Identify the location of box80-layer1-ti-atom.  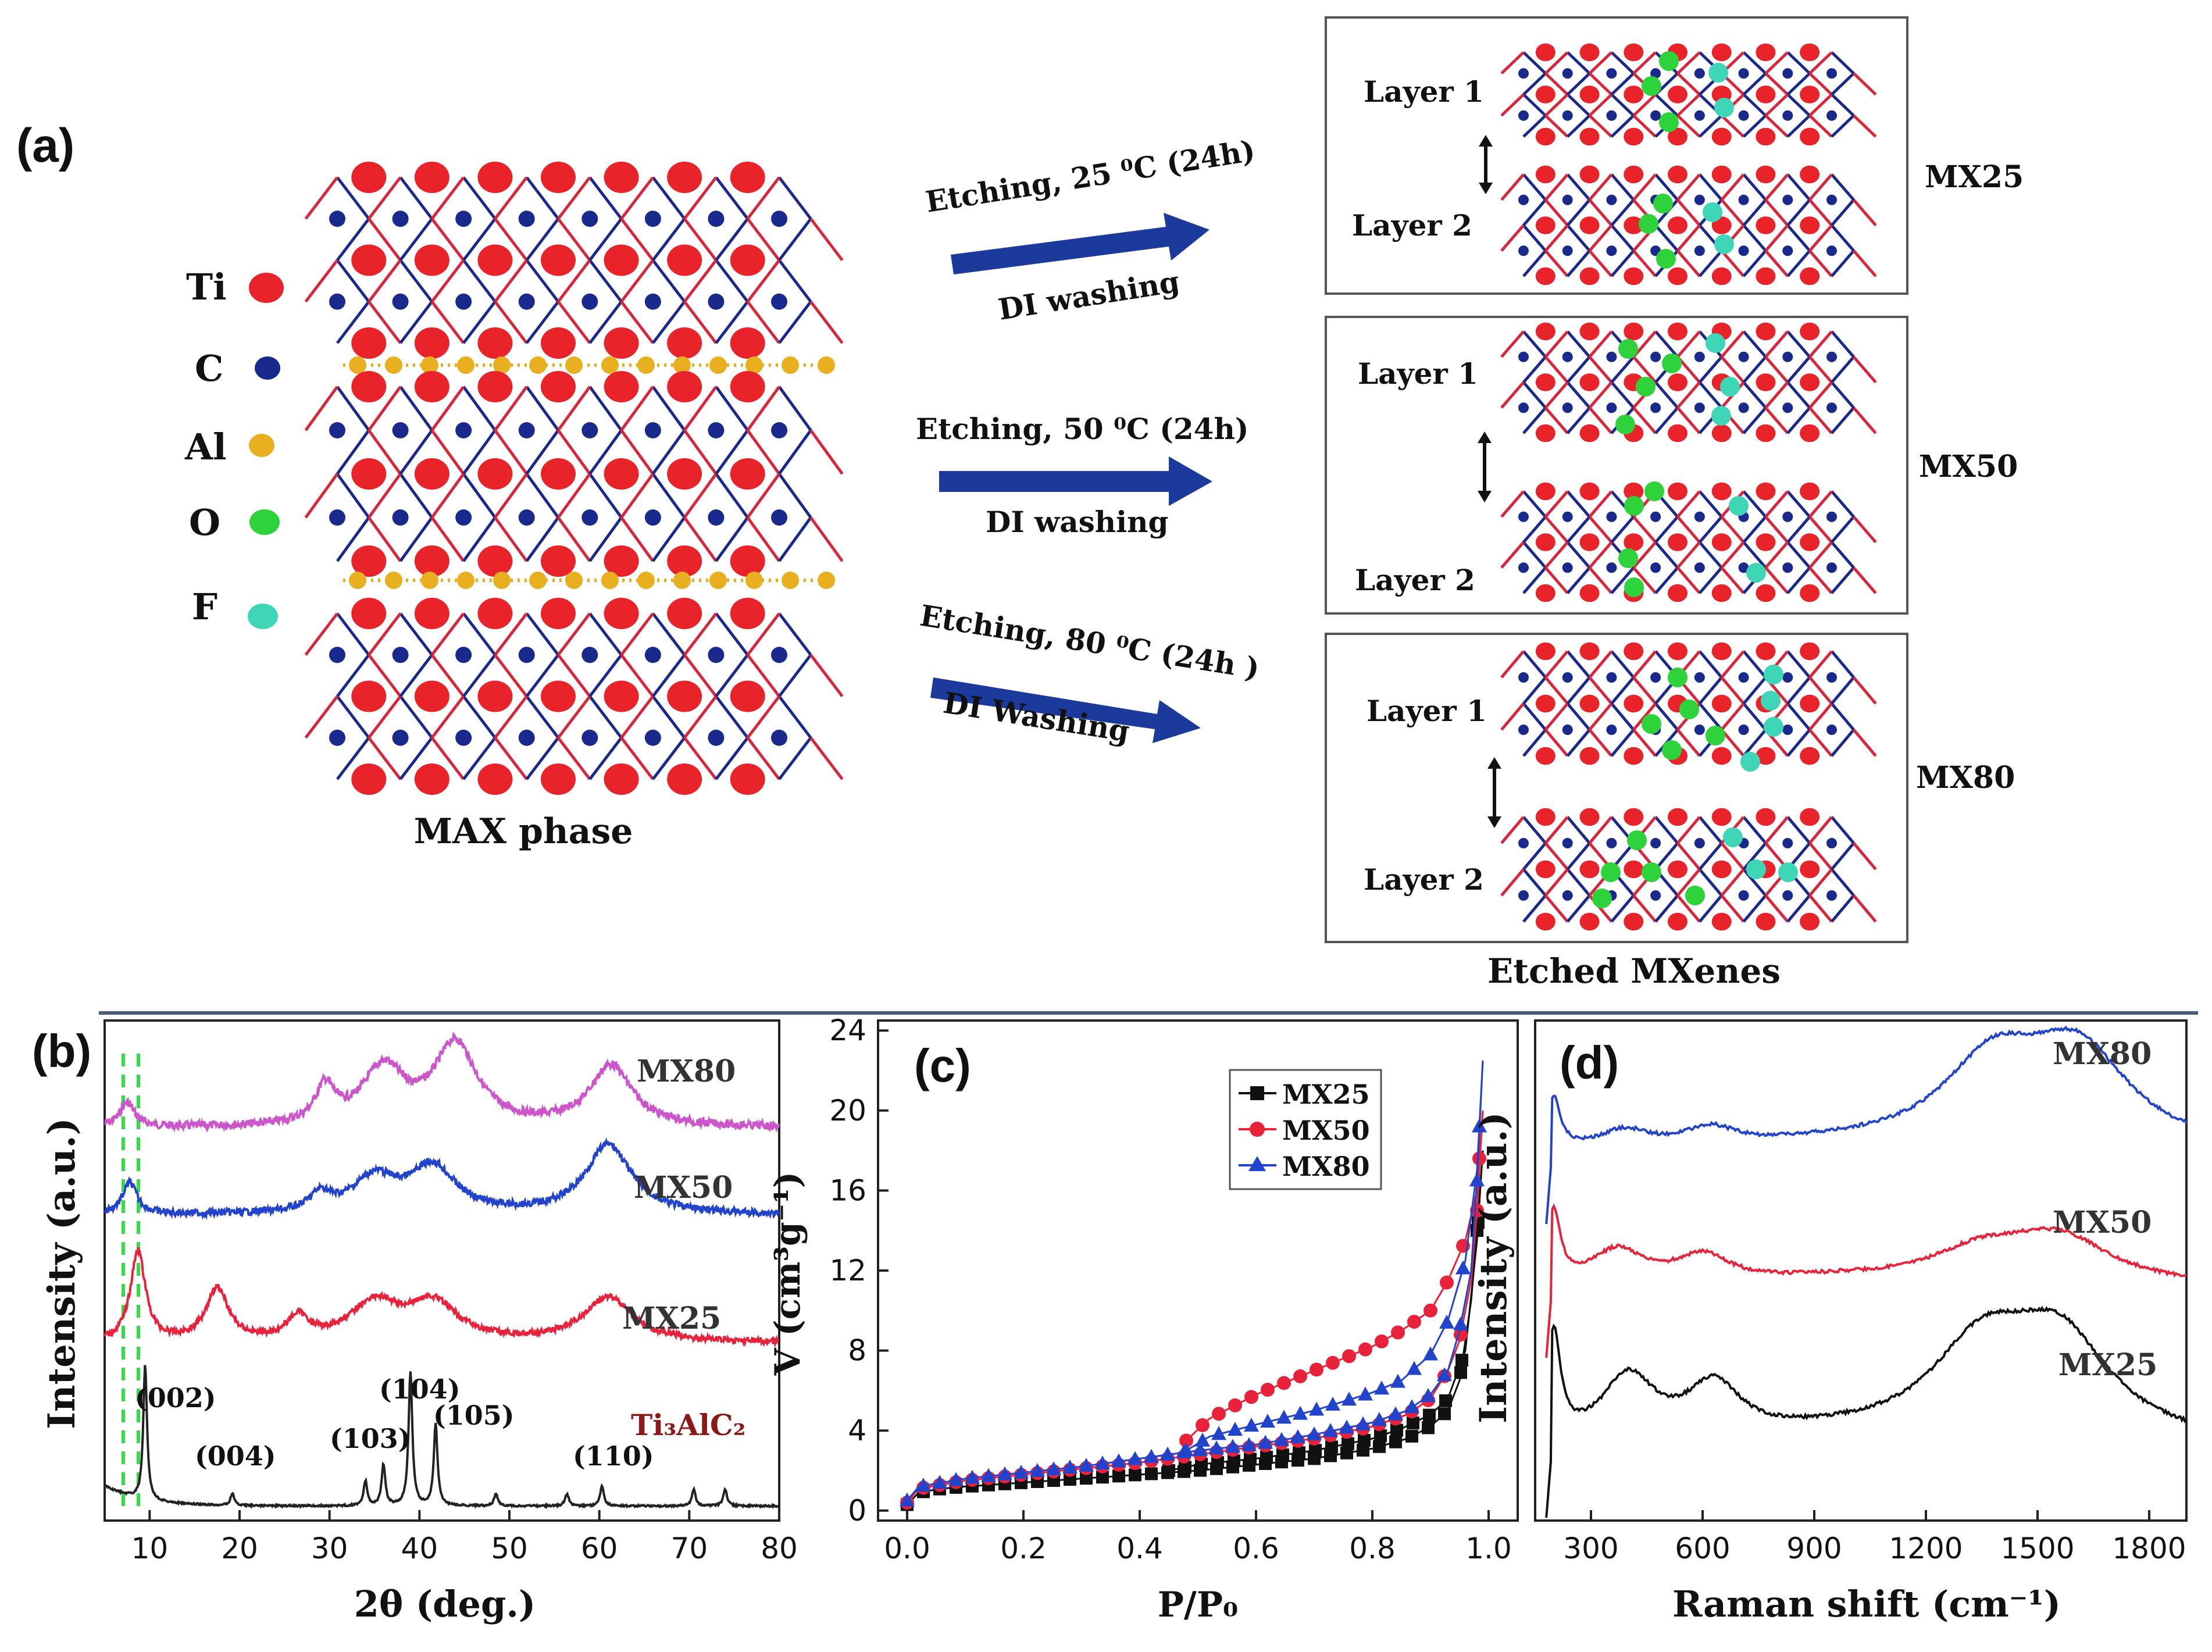
(1722, 756).